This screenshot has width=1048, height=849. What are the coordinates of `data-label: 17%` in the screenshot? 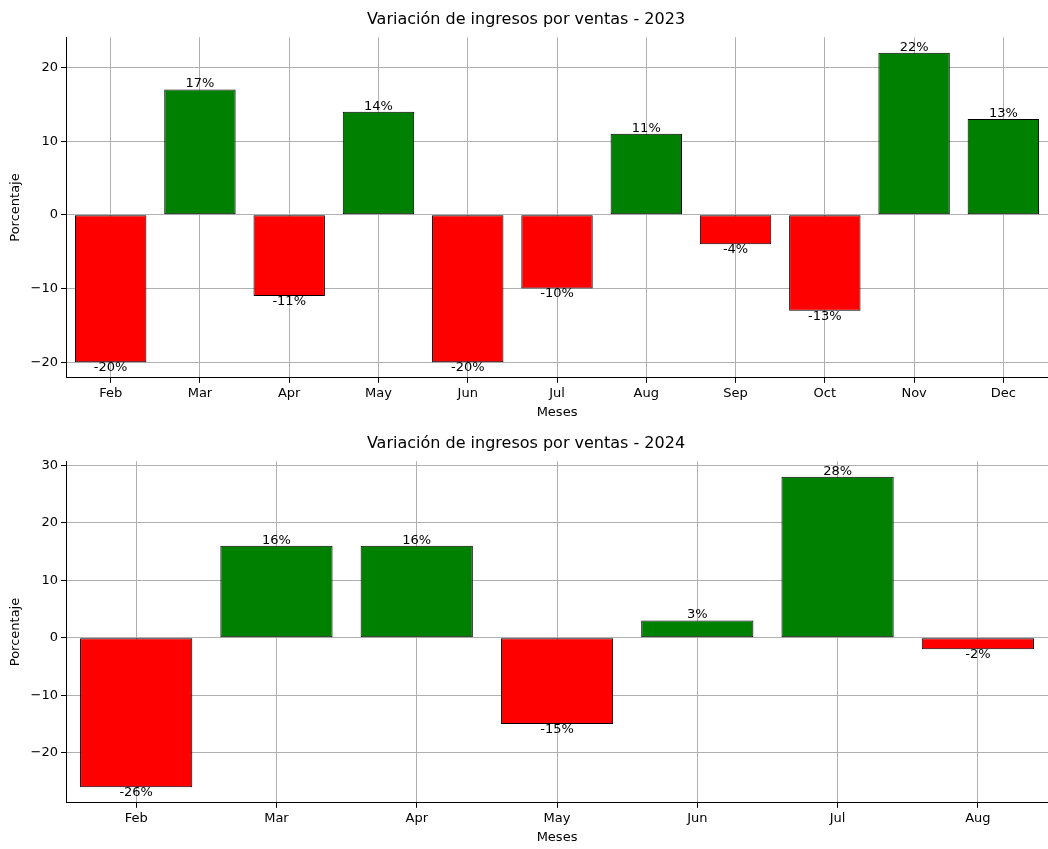 It's located at (200, 83).